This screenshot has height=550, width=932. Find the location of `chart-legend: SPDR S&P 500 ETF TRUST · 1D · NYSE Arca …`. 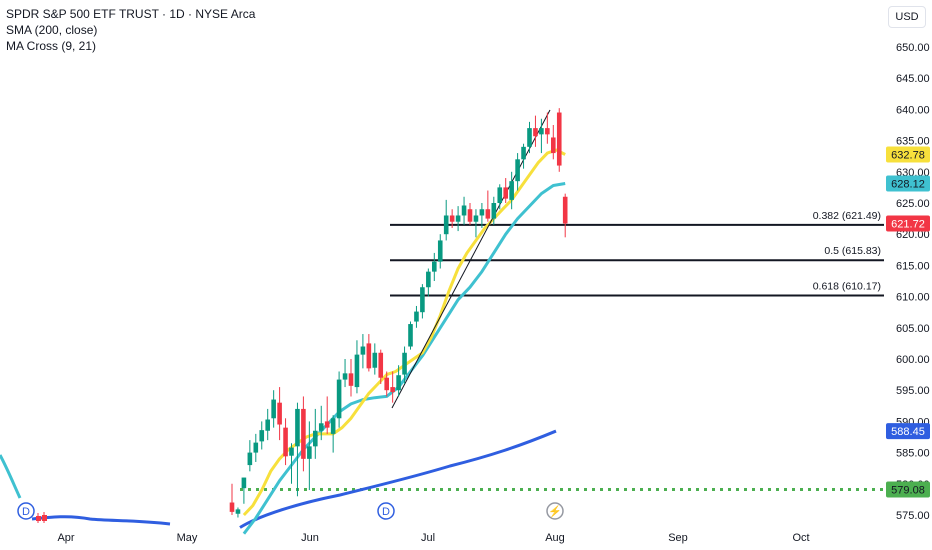

chart-legend: SPDR S&P 500 ETF TRUST · 1D · NYSE Arca … is located at coordinates (130, 30).